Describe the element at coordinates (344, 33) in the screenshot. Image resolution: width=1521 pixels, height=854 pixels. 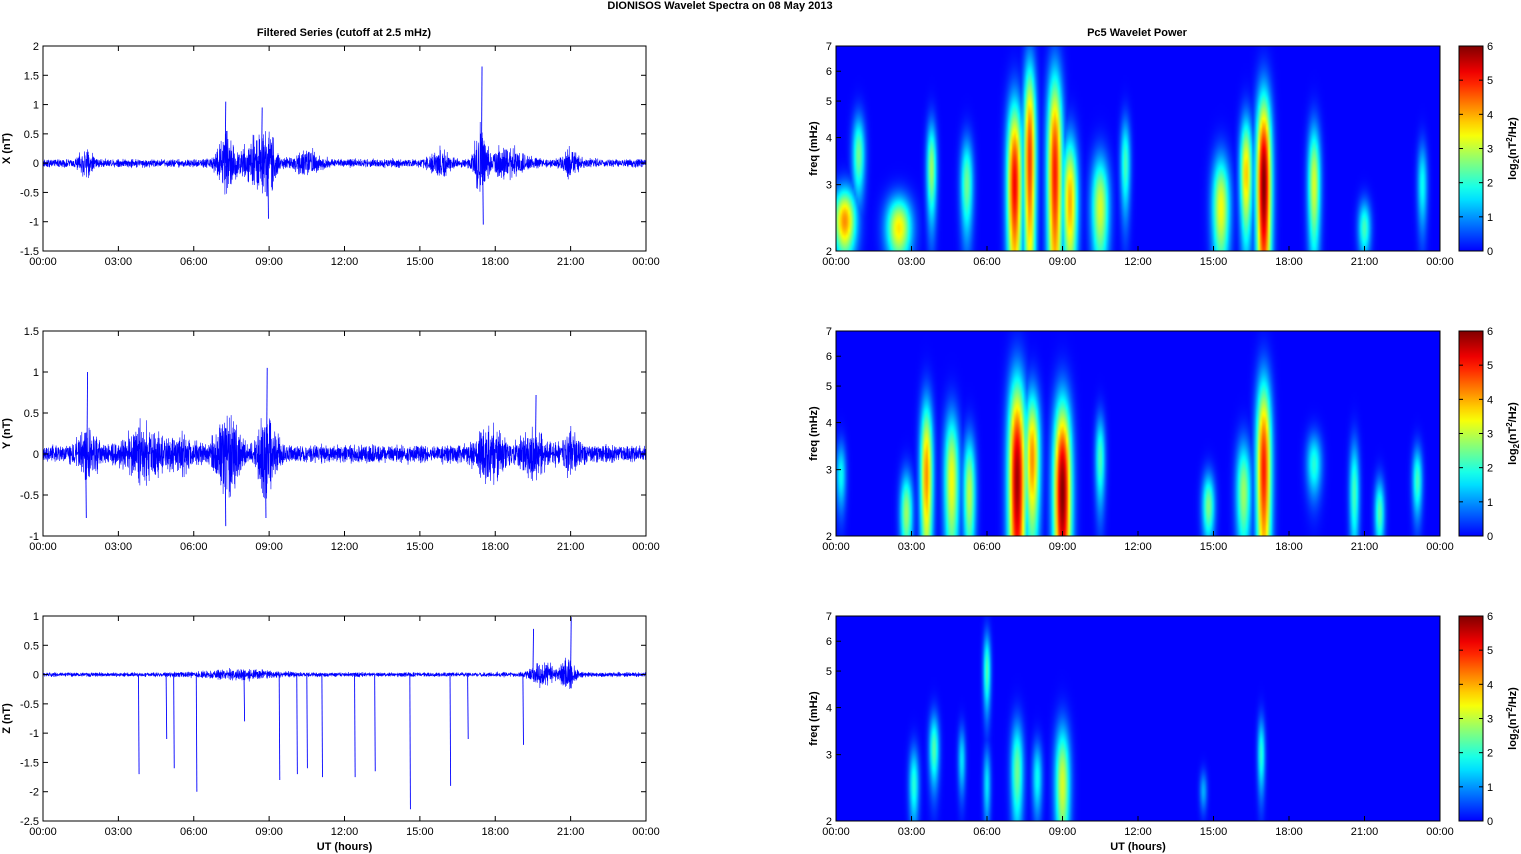
I see `left-column-title: Filtered Series (cutoff at 2.5 mHz)` at that location.